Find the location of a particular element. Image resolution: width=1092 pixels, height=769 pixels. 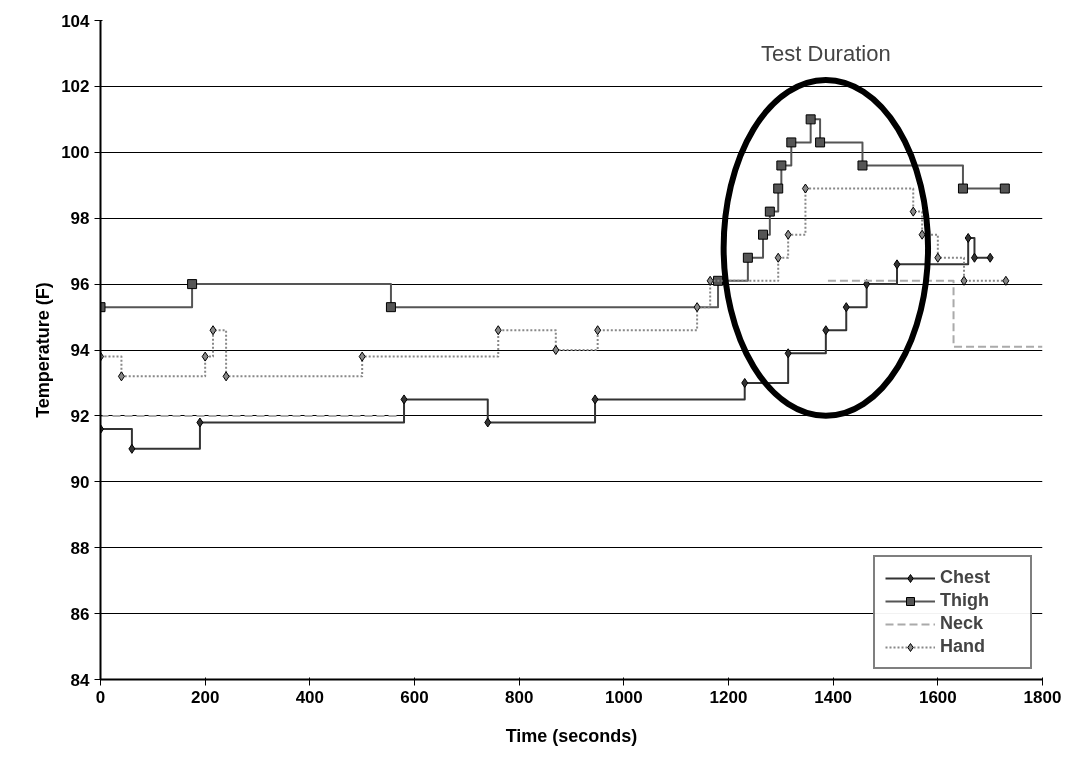

y-tick-label: 86 is located at coordinates (80, 614).